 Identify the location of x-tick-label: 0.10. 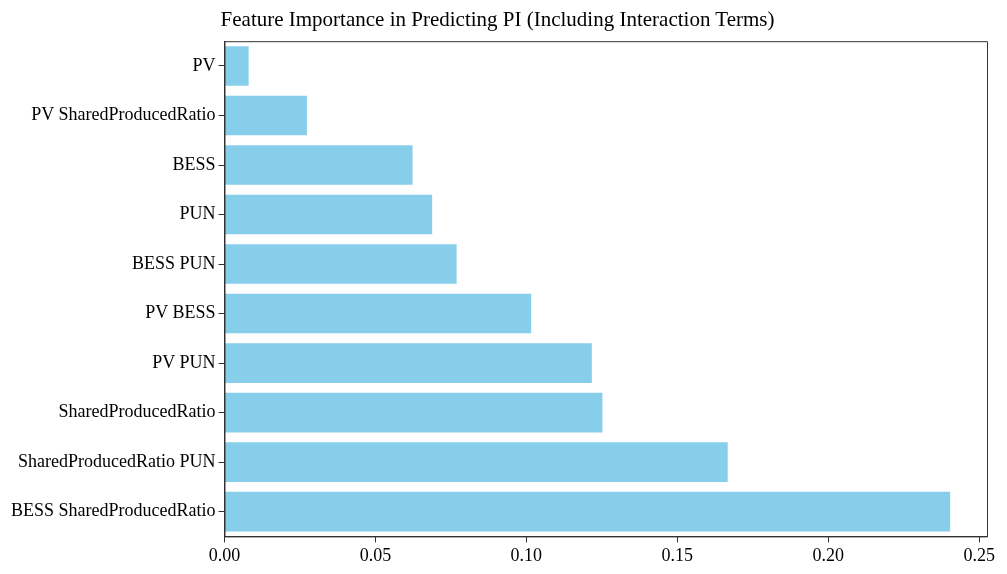
(526, 554).